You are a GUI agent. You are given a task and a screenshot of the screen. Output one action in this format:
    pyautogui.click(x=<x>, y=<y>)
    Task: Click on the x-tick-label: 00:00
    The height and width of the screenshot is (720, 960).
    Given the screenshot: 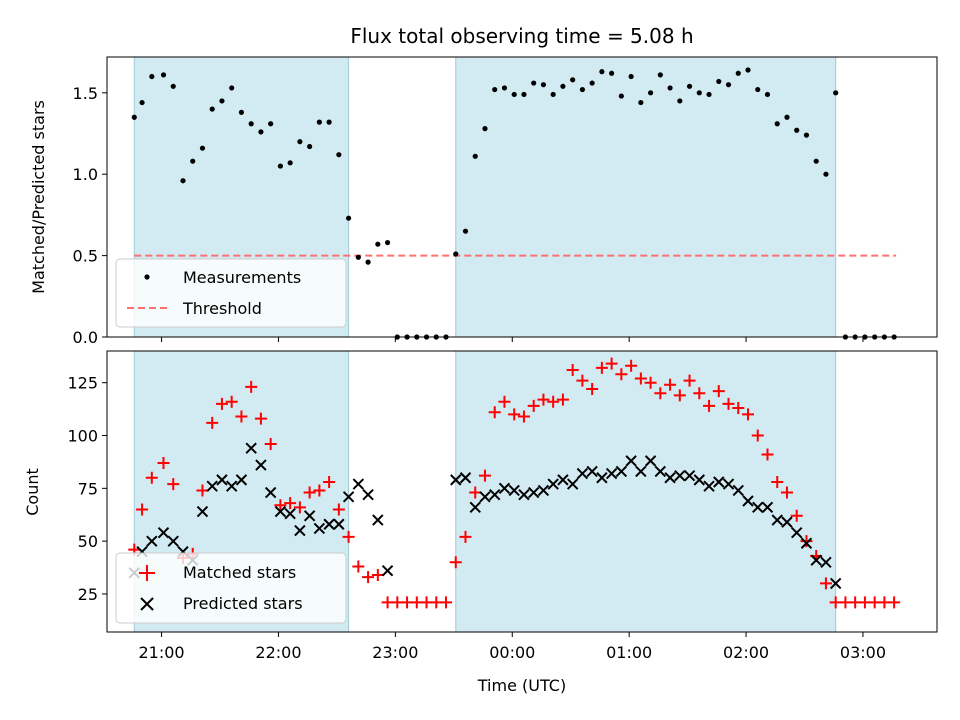 What is the action you would take?
    pyautogui.click(x=512, y=652)
    